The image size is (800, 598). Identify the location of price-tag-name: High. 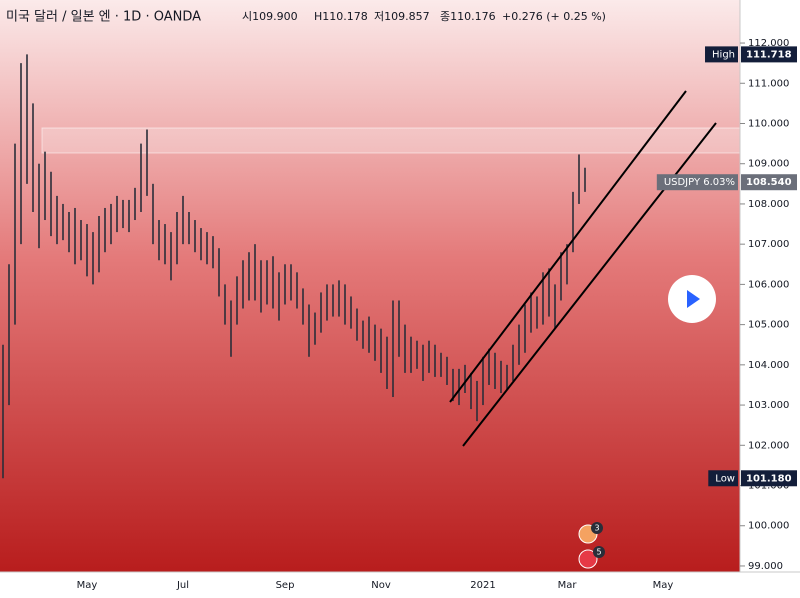
(723, 54).